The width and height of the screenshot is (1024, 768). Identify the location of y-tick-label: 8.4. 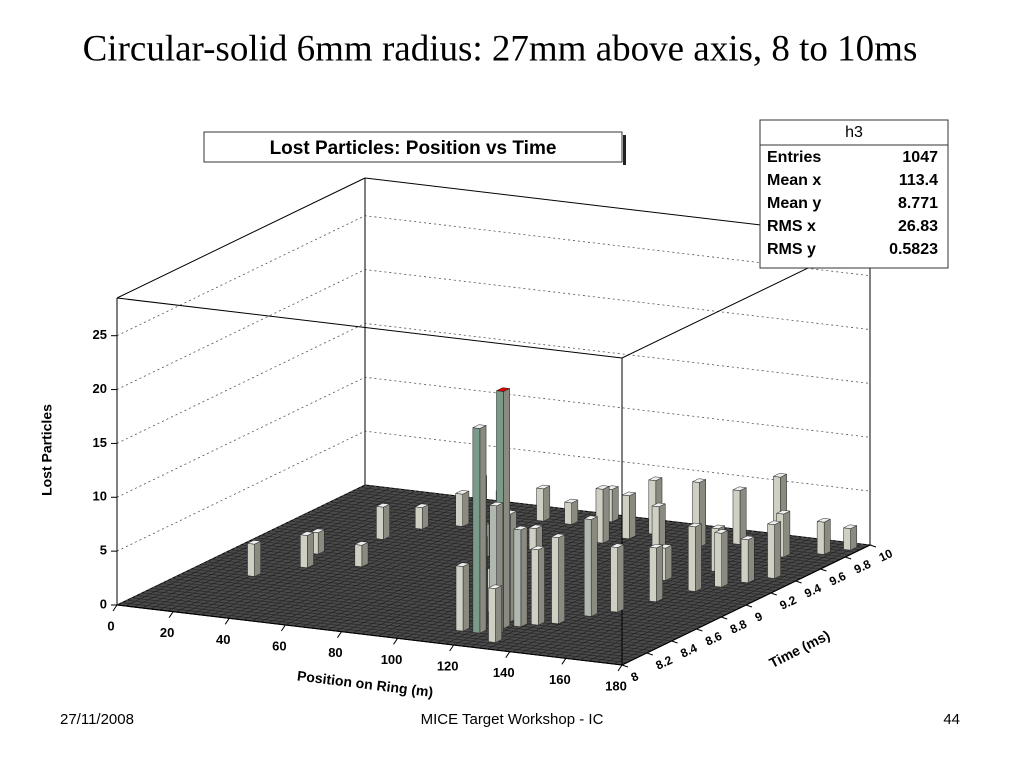
(688, 651).